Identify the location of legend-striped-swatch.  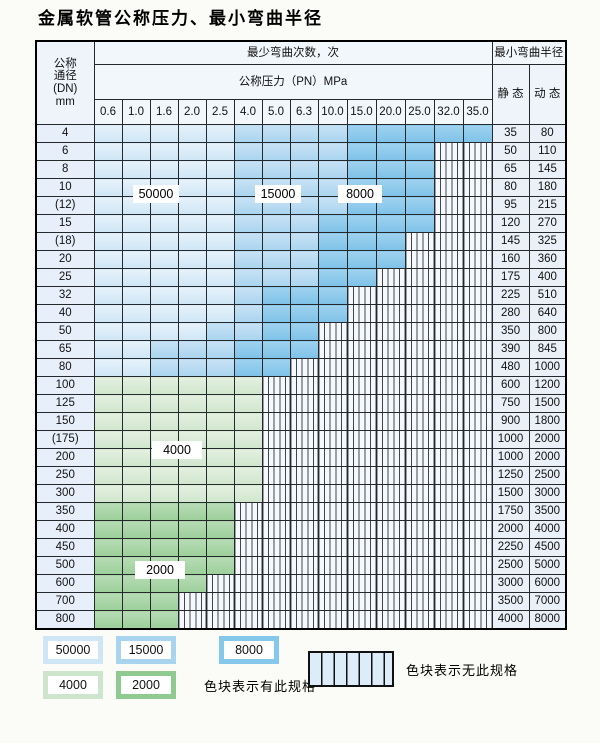
(351, 669).